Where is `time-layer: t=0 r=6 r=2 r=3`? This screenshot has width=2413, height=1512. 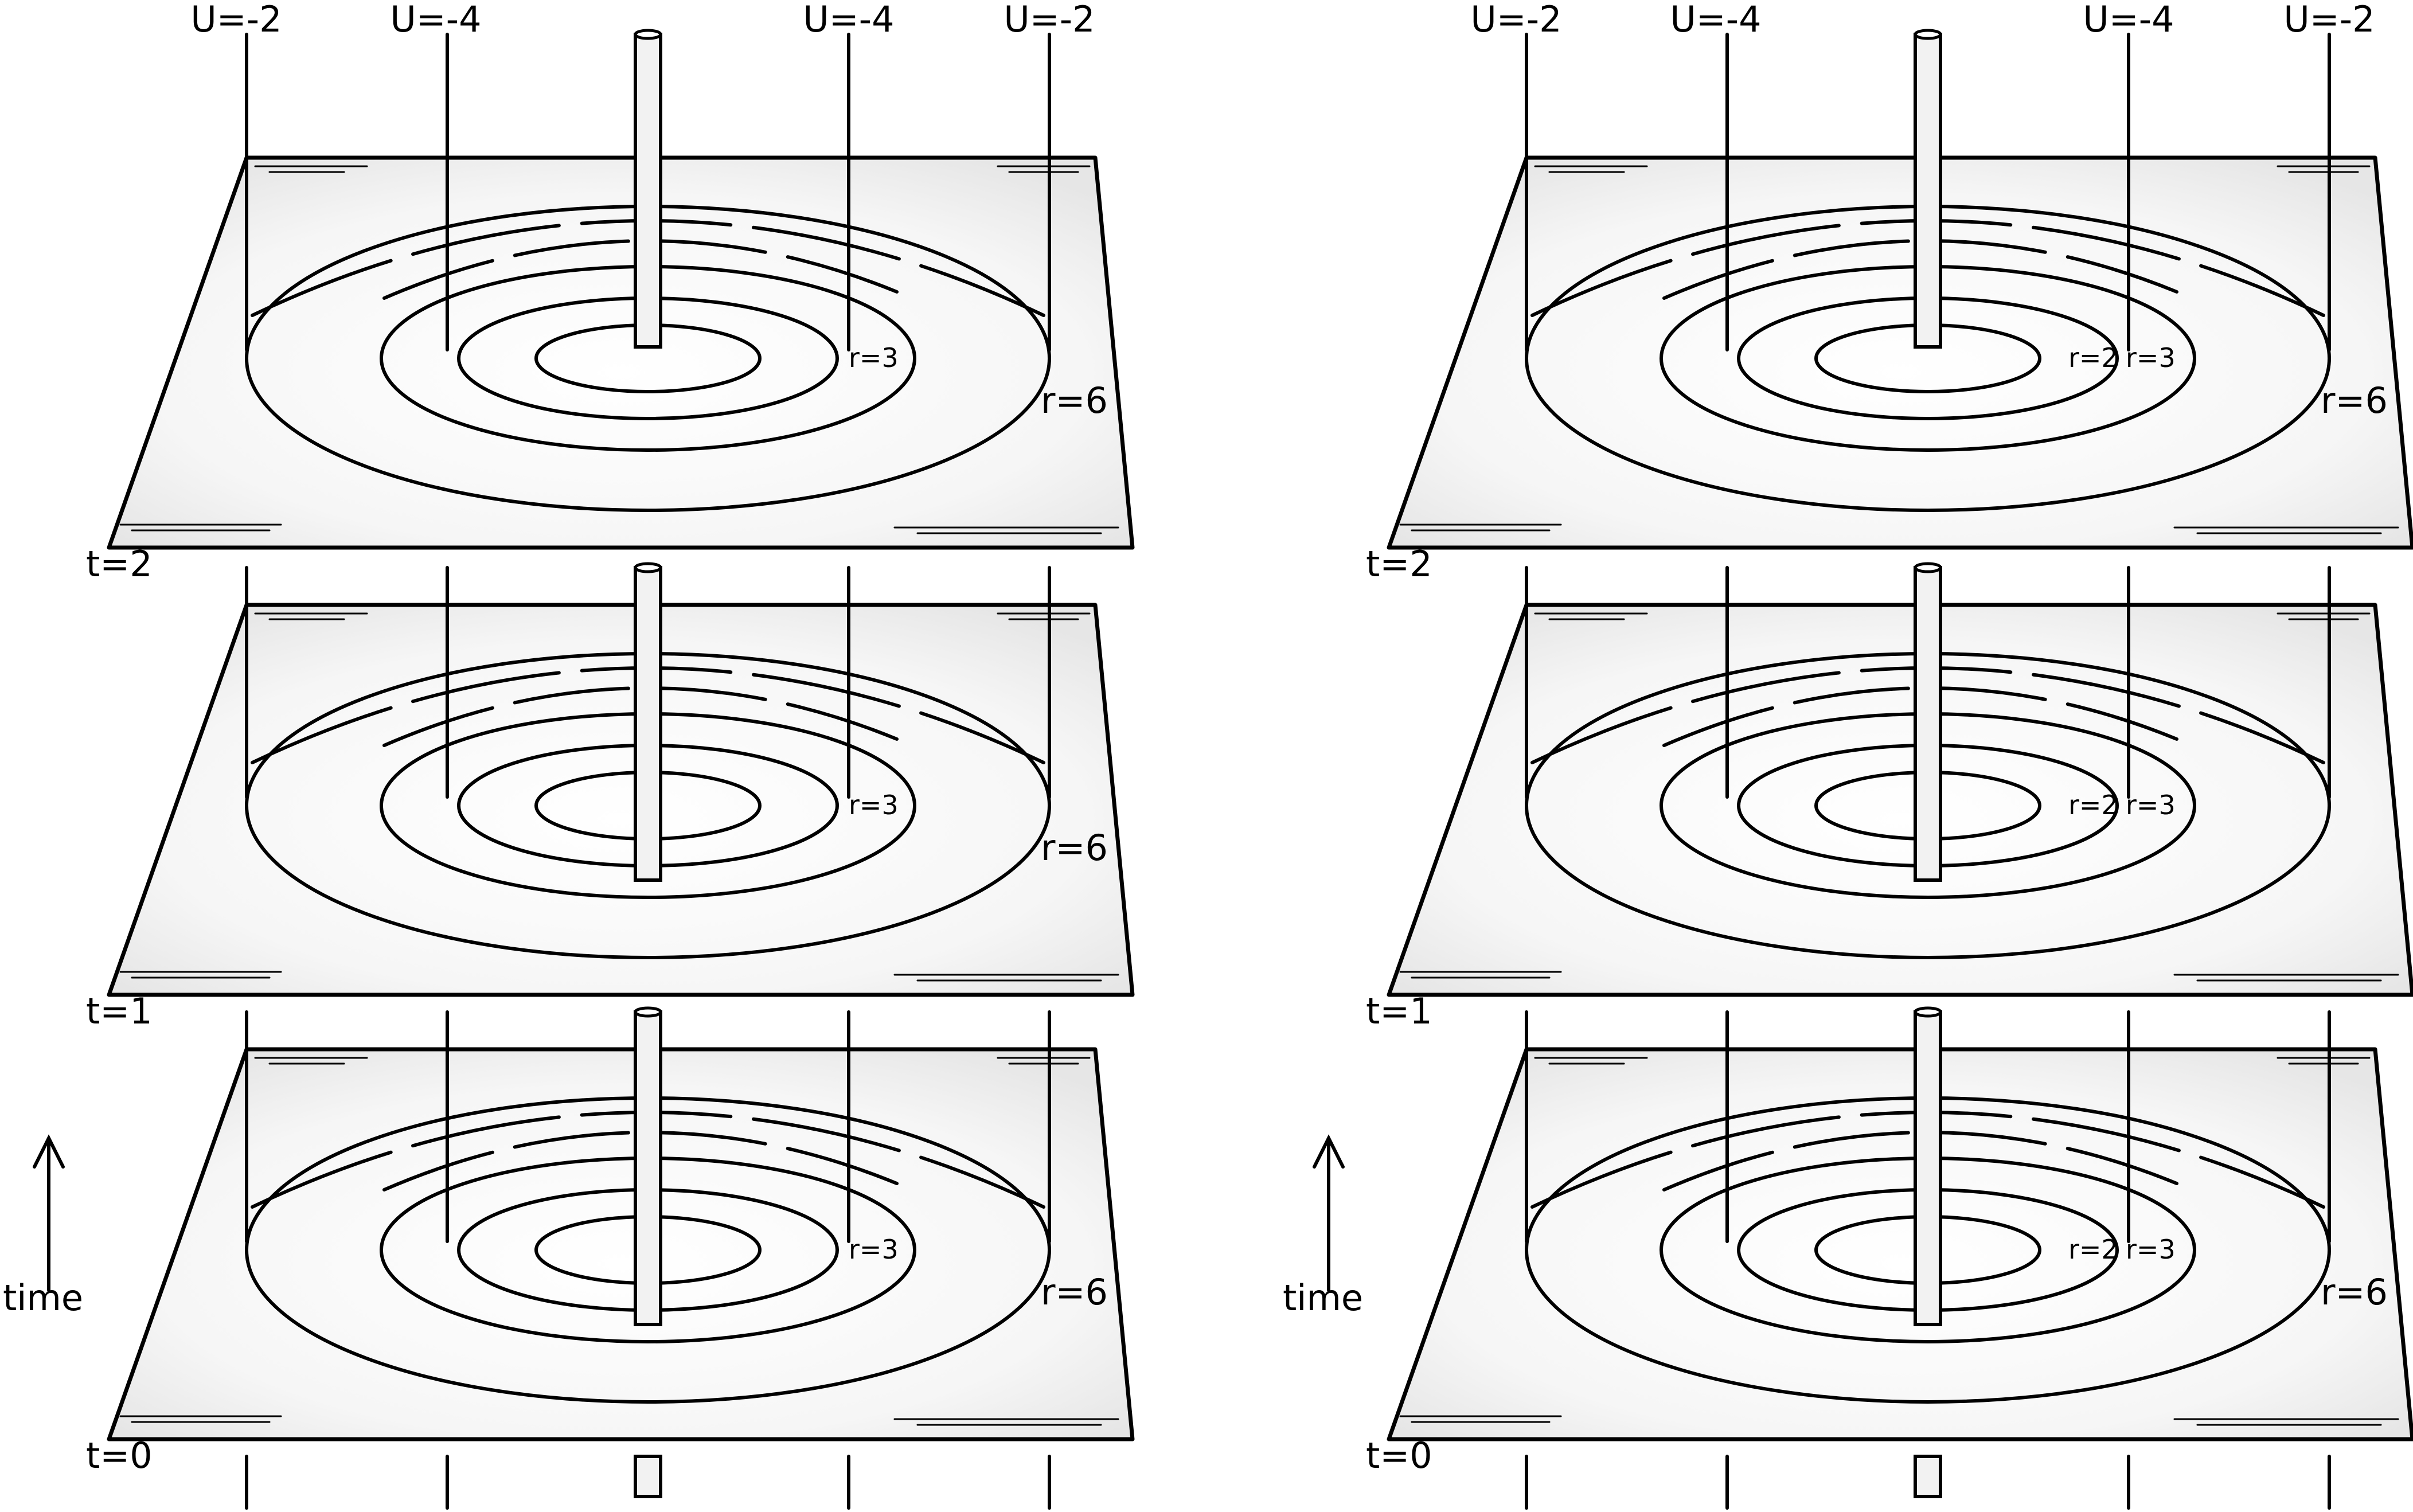 time-layer: t=0 r=6 r=2 r=3 is located at coordinates (1890, 1241).